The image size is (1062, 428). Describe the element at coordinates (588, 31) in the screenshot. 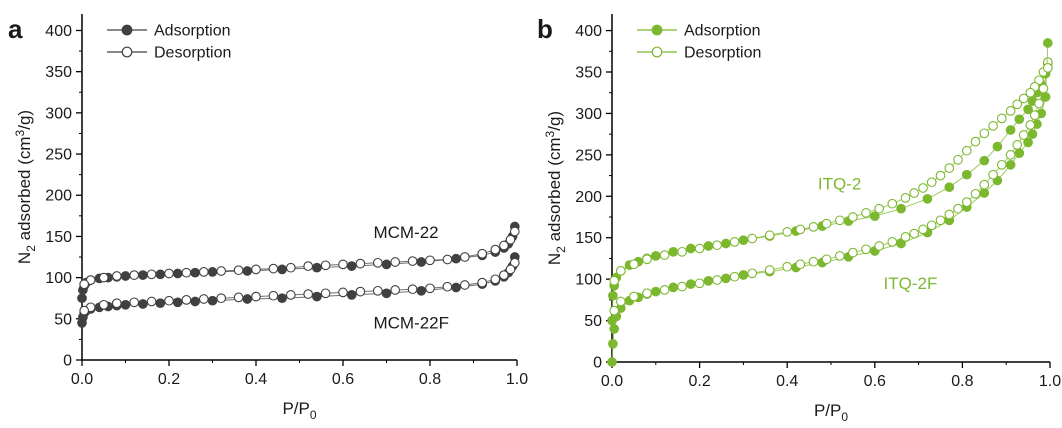

I see `y-tick-label: 400` at that location.